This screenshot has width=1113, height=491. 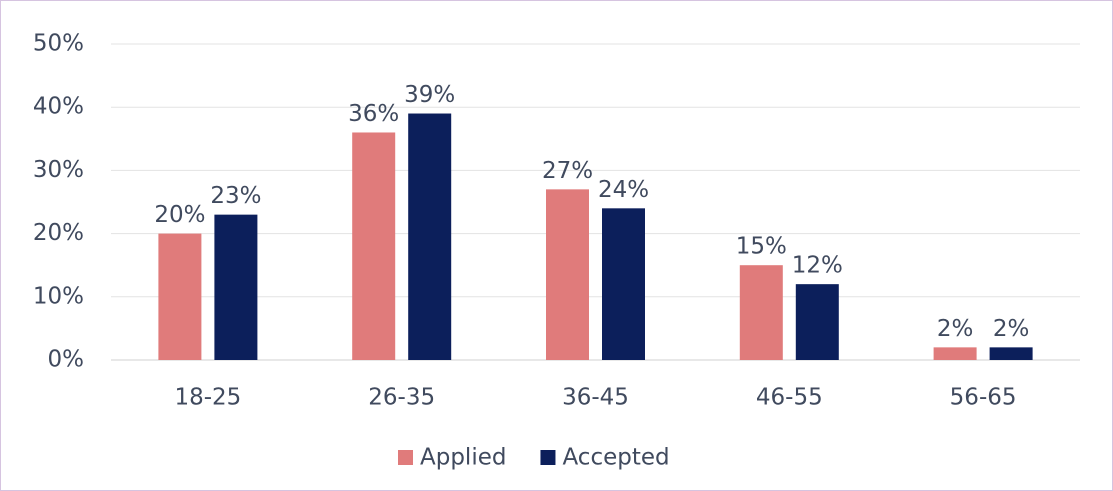 I want to click on y-tick-label: 30%, so click(x=58, y=170).